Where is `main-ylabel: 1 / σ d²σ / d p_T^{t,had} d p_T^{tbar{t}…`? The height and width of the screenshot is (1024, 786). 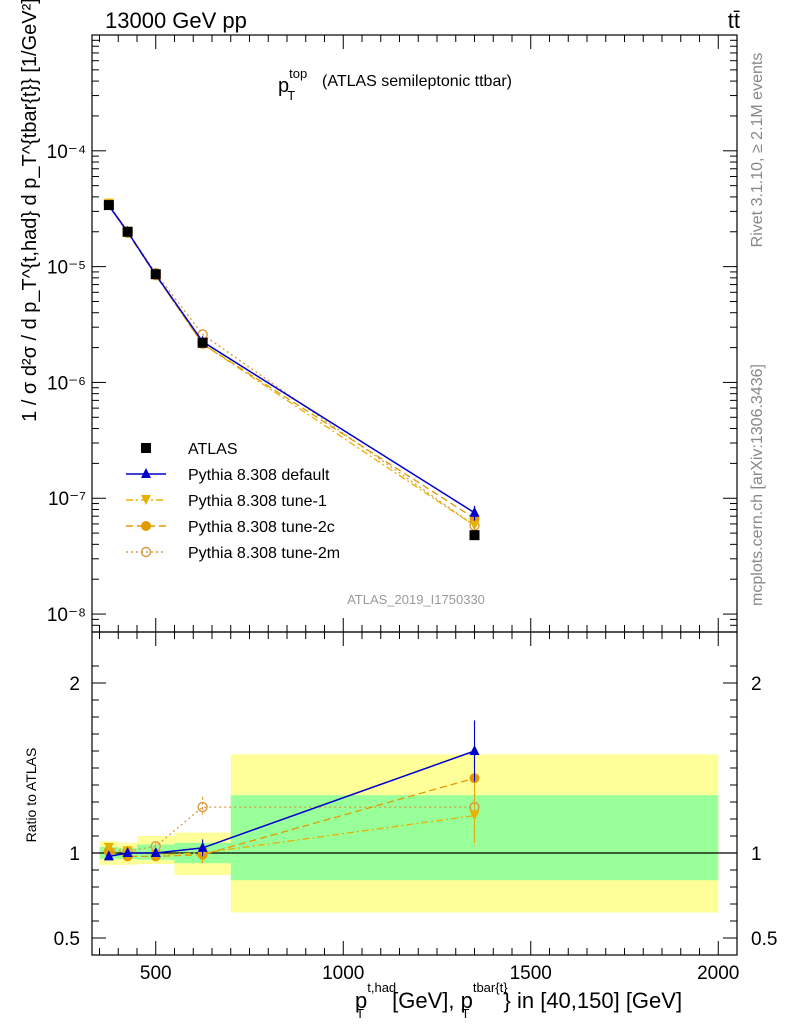
main-ylabel: 1 / σ d²σ / d p_T^{t,had} d p_T^{tbar{t}… is located at coordinates (30, 211).